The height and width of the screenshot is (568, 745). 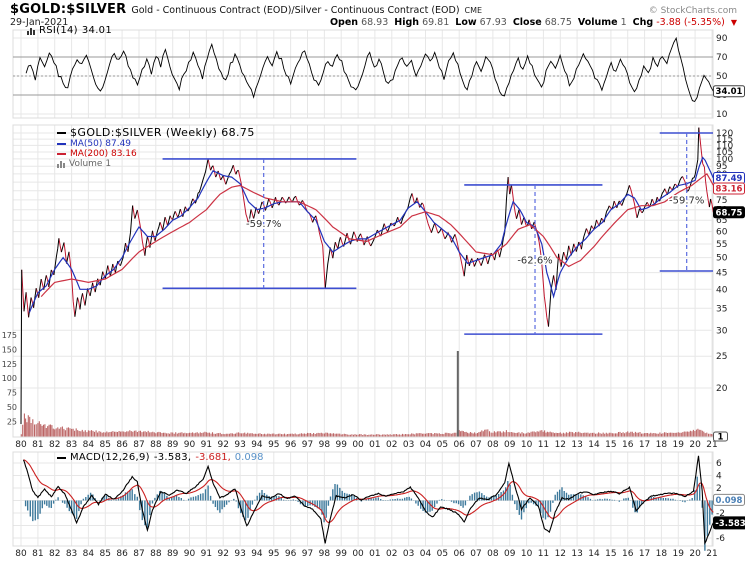 I want to click on svg-text: 10, so click(x=722, y=115).